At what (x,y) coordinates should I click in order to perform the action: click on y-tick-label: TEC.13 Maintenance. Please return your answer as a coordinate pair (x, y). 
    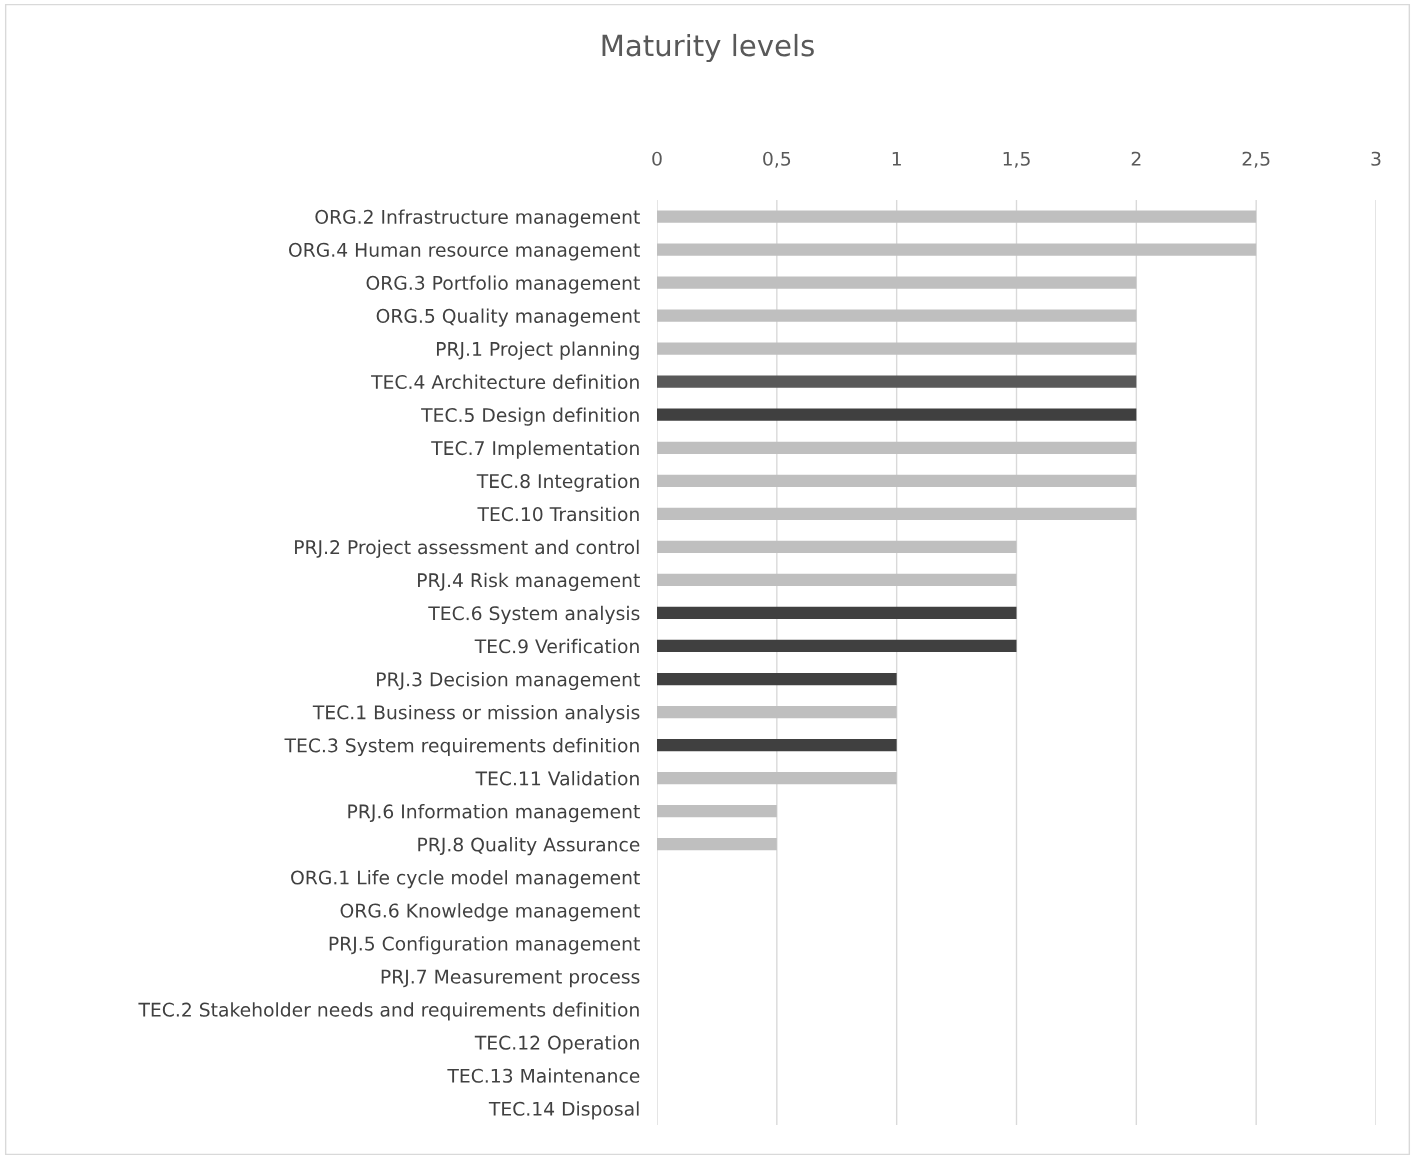
    Looking at the image, I should click on (543, 1075).